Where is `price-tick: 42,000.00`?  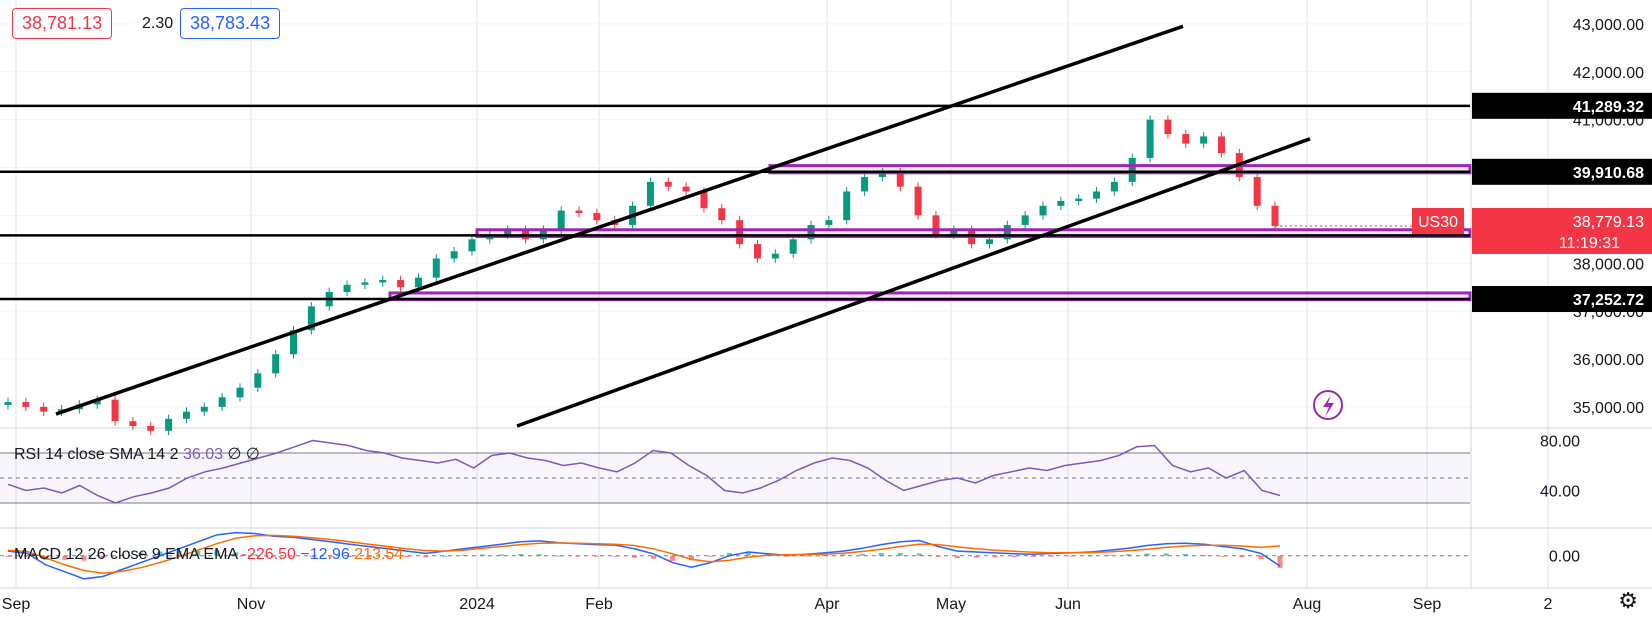 price-tick: 42,000.00 is located at coordinates (1608, 73).